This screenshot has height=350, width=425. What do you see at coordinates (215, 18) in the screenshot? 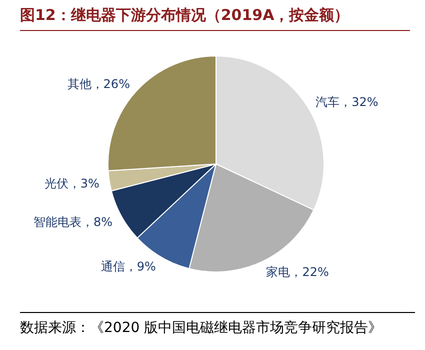
I see `title: 图12：继电器下游分布情况（2019A，按金额）` at bounding box center [215, 18].